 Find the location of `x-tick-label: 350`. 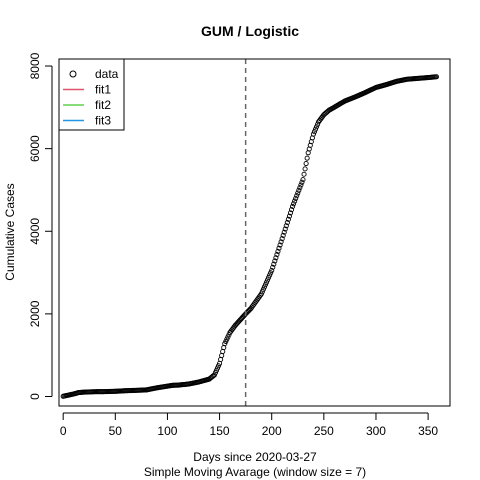

x-tick-label: 350 is located at coordinates (428, 431).